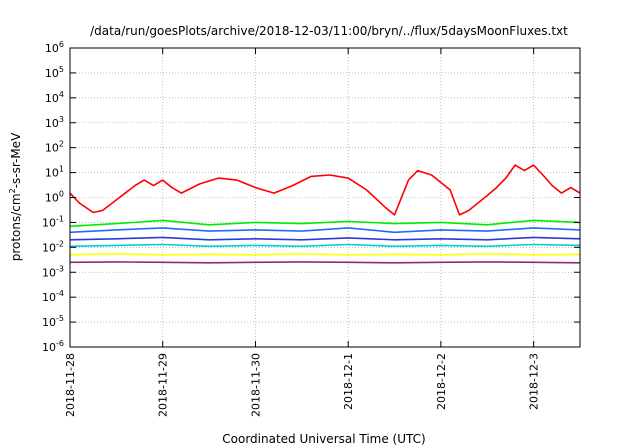 This screenshot has height=448, width=640. I want to click on y-tick-exponent: 3, so click(61, 119).